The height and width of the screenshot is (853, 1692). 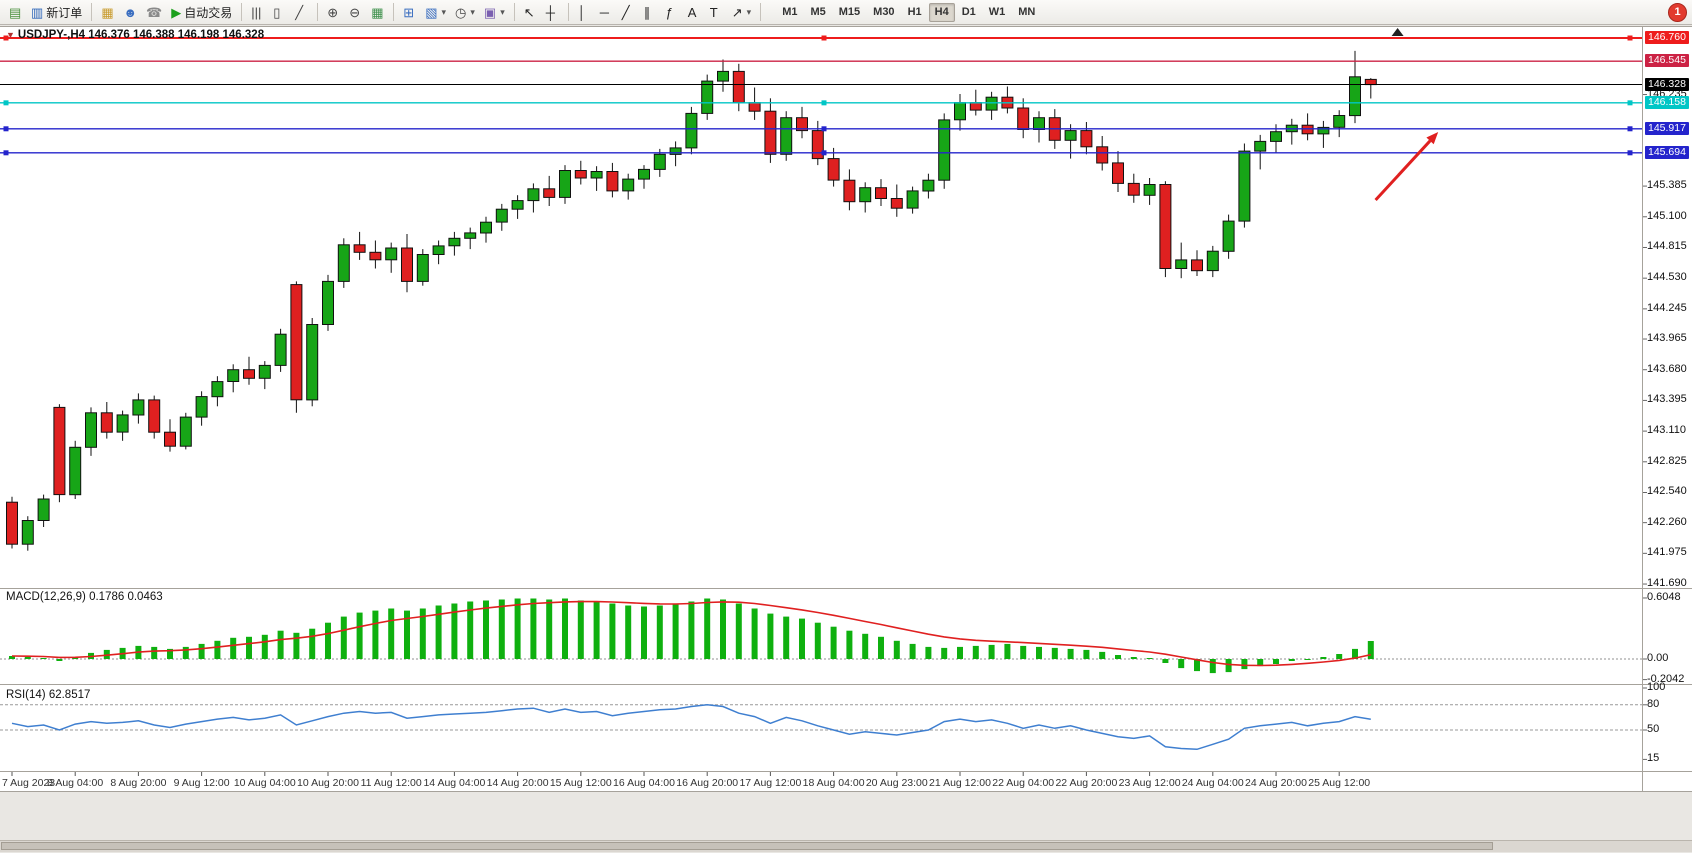 I want to click on community-profile-button: ☻, so click(x=130, y=12).